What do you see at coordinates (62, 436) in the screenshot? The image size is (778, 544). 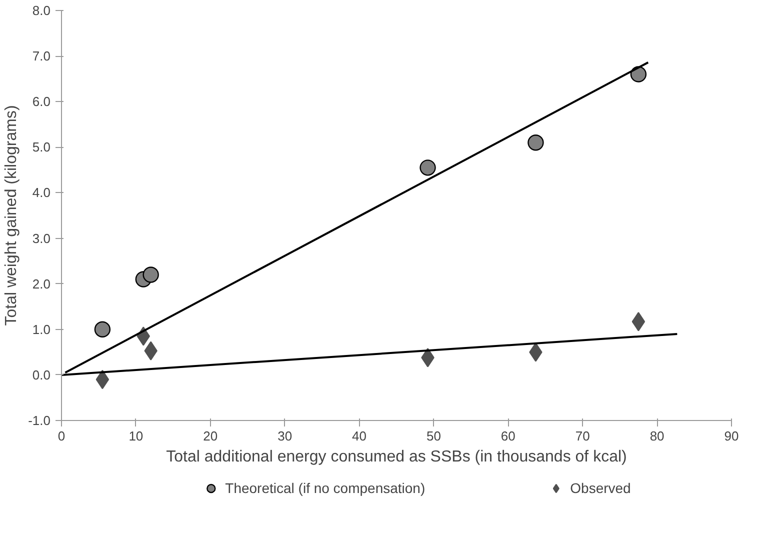 I see `x-tick-label: 0` at bounding box center [62, 436].